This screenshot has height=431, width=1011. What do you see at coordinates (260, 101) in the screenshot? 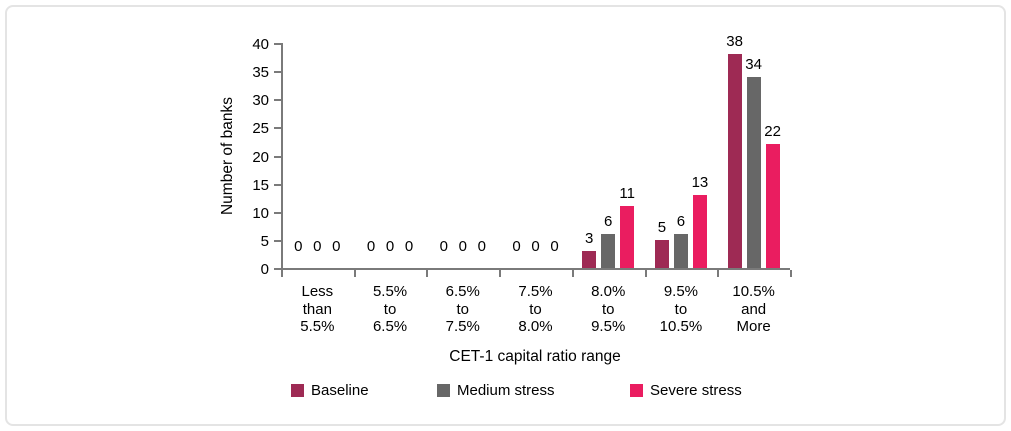
I see `y-tick-label: 30` at bounding box center [260, 101].